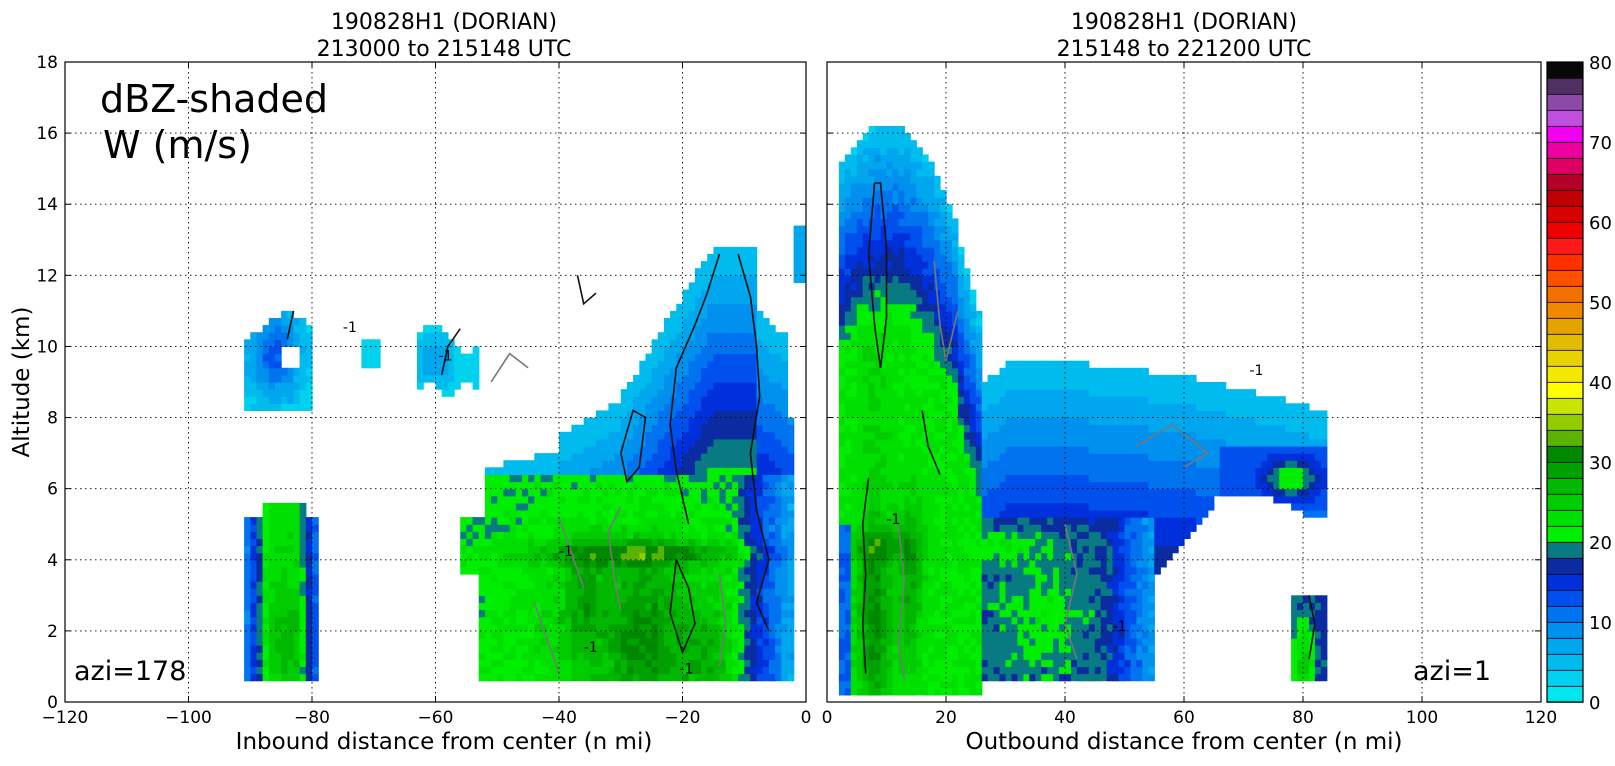  I want to click on left-x-tick-label: −20, so click(683, 718).